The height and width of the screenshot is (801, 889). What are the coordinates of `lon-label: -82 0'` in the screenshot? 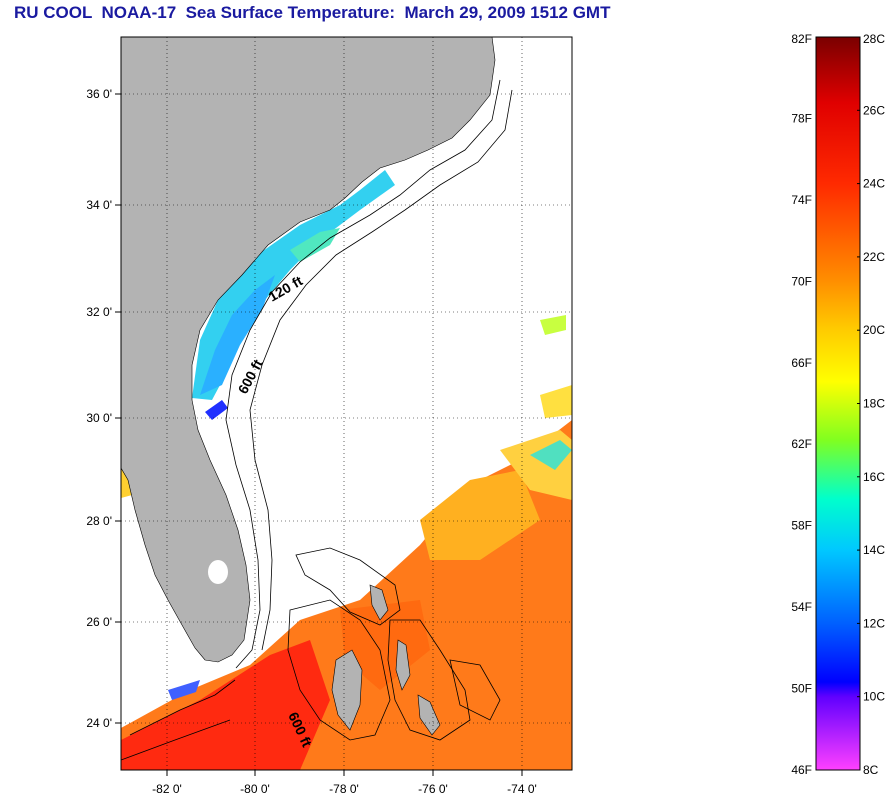 It's located at (167, 789).